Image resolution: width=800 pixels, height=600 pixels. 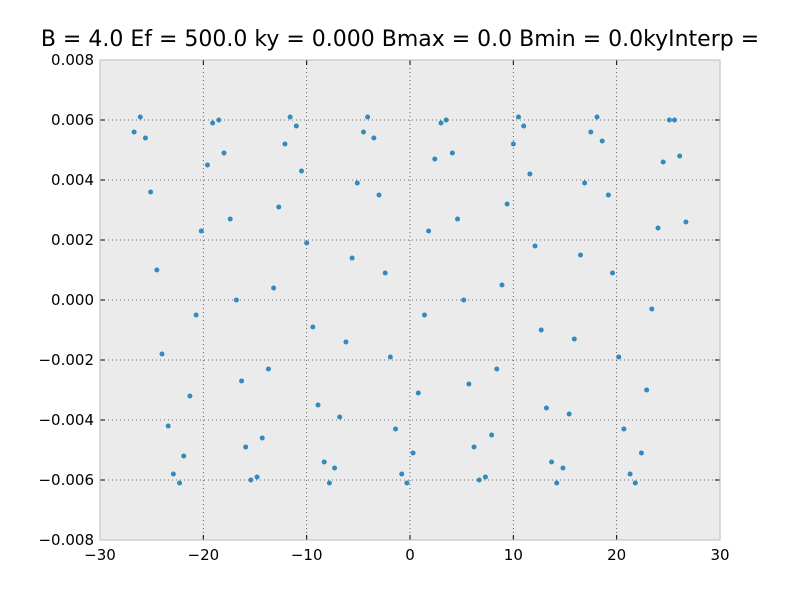 What do you see at coordinates (72, 180) in the screenshot?
I see `y-tick-label: 0.004` at bounding box center [72, 180].